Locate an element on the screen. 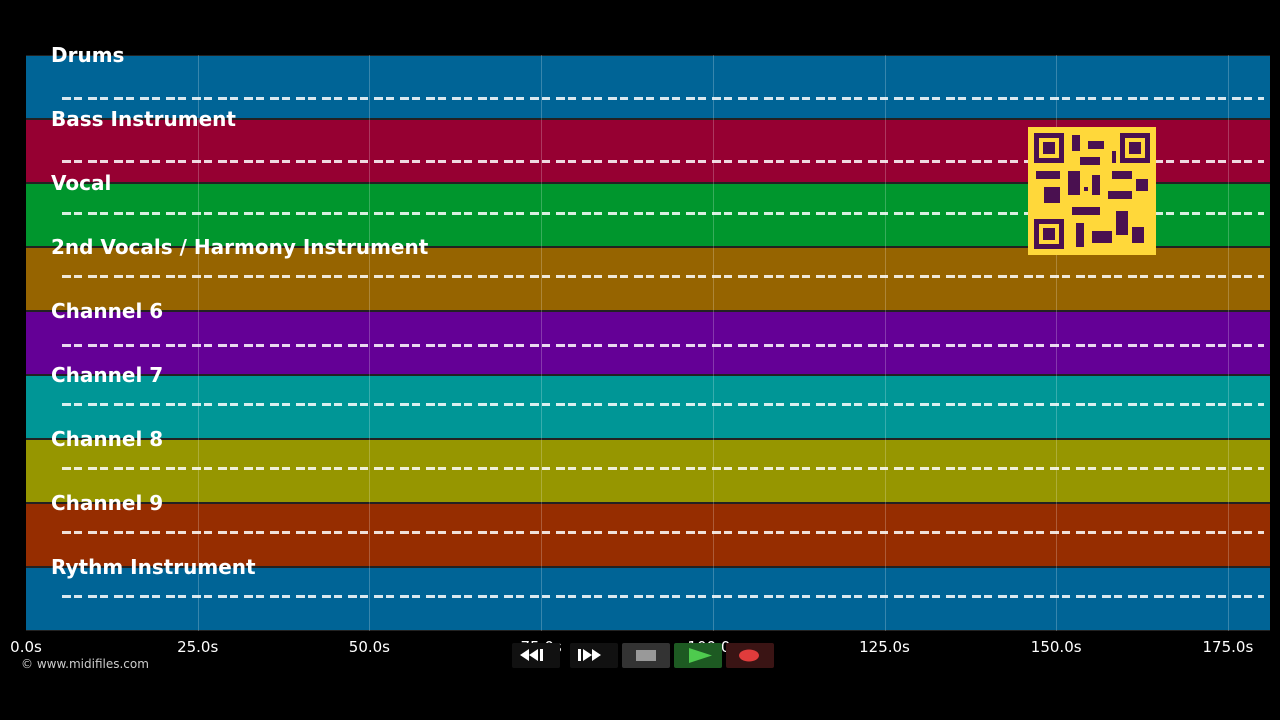 The image size is (1280, 720). time-label: 150.0s is located at coordinates (1056, 647).